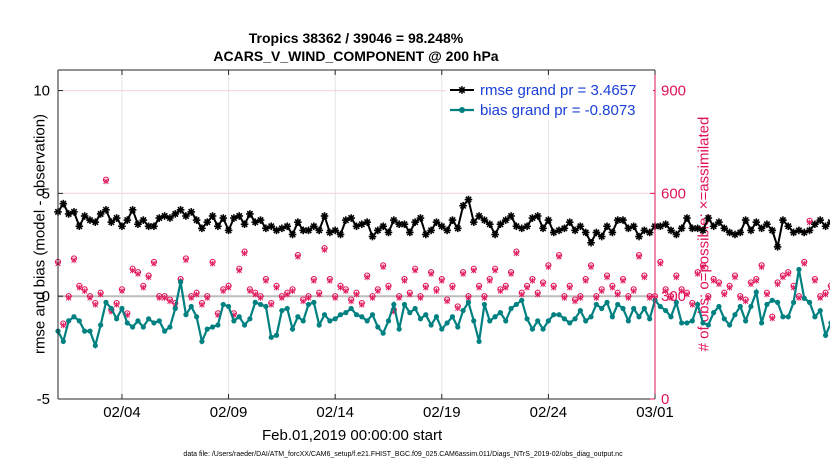  I want to click on x-tick-label: 02/14, so click(335, 412).